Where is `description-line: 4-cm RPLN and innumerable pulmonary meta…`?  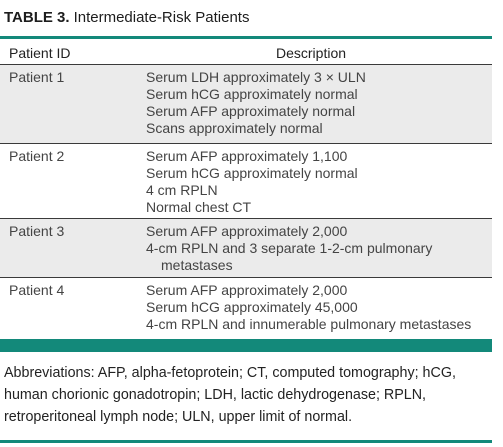
description-line: 4-cm RPLN and innumerable pulmonary meta… is located at coordinates (309, 324).